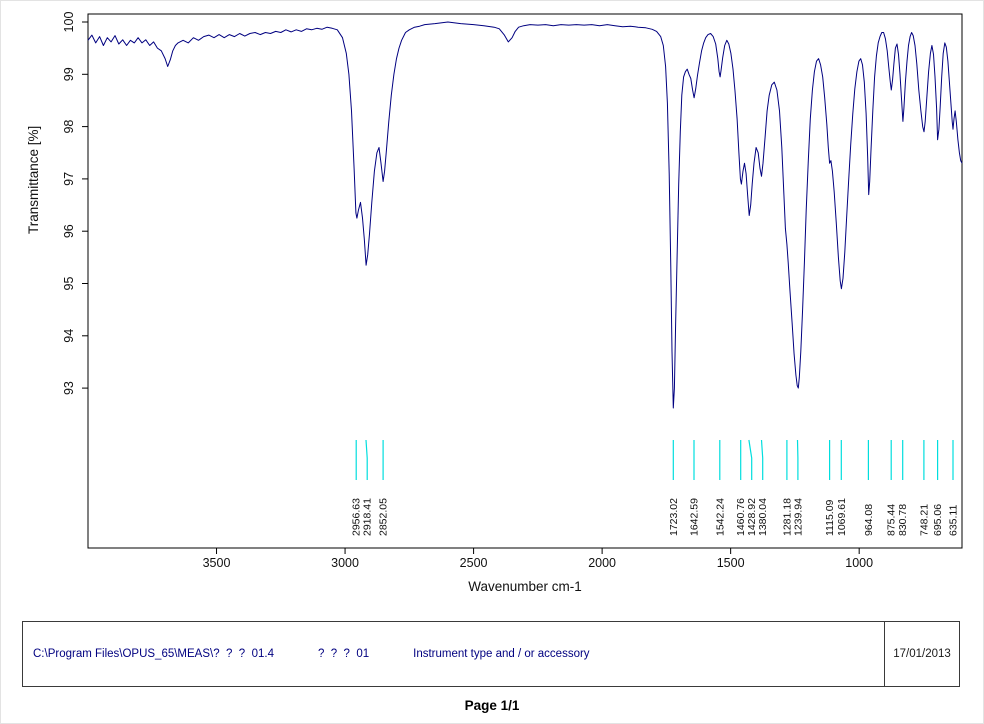  I want to click on peak-label: 1460.76, so click(741, 517).